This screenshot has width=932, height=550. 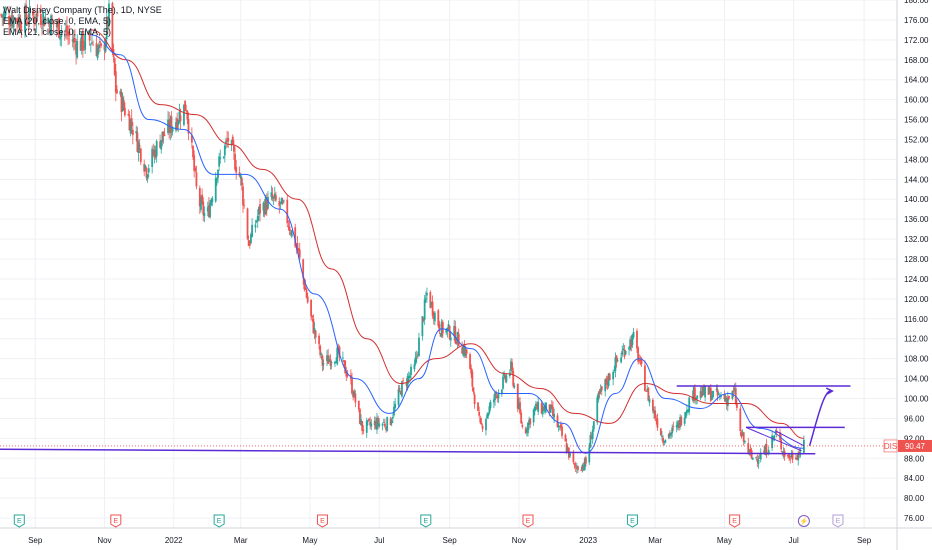 I want to click on earnings-marker-label: E, so click(x=734, y=521).